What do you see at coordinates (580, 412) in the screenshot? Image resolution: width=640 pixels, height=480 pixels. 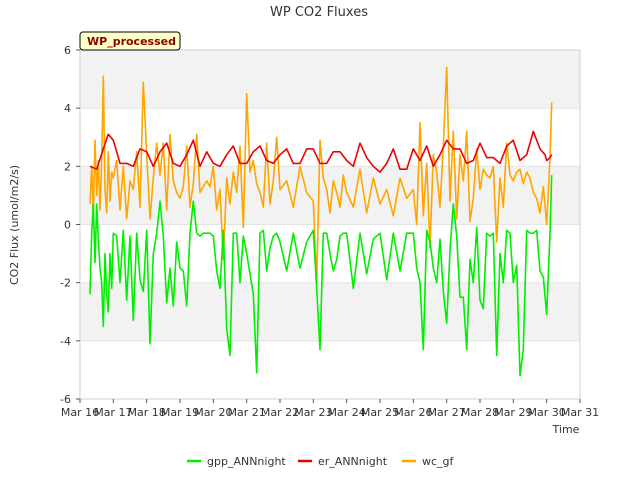 I see `x-tick-label: Mar 31` at bounding box center [580, 412].